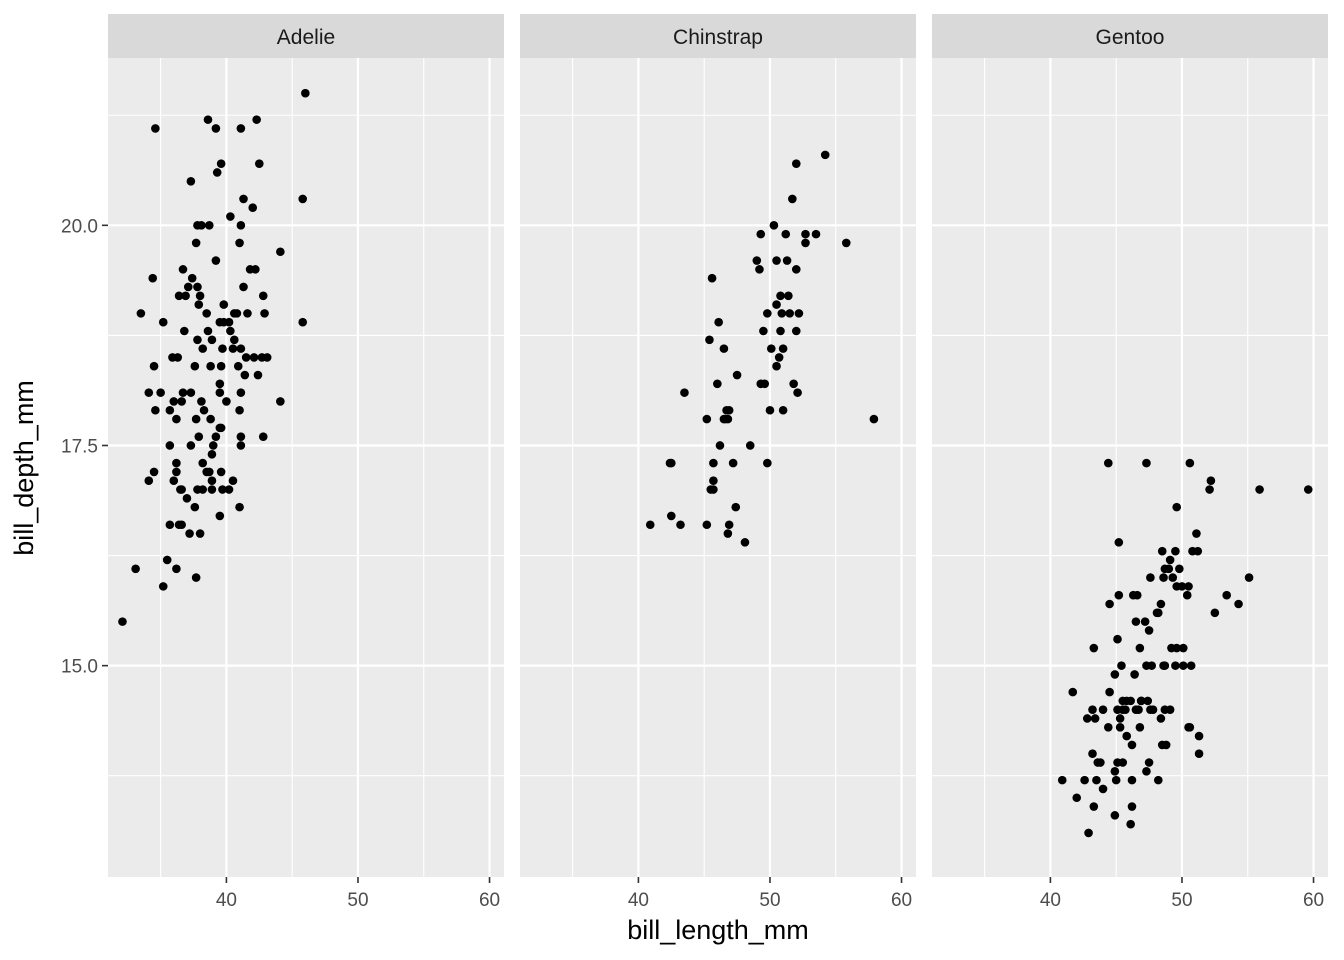 This screenshot has width=1344, height=960. I want to click on x-axis-adelie: 40 50 60, so click(358, 894).